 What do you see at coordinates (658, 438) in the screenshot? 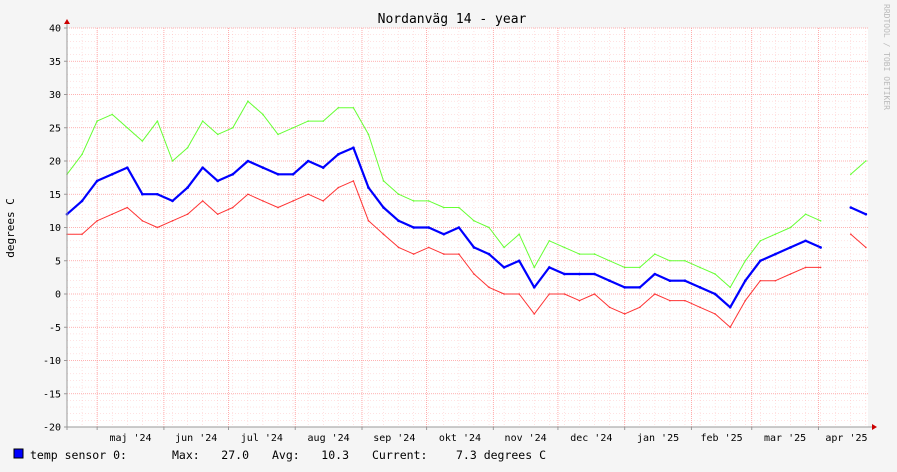
I see `x-tick-label: jan '25` at bounding box center [658, 438].